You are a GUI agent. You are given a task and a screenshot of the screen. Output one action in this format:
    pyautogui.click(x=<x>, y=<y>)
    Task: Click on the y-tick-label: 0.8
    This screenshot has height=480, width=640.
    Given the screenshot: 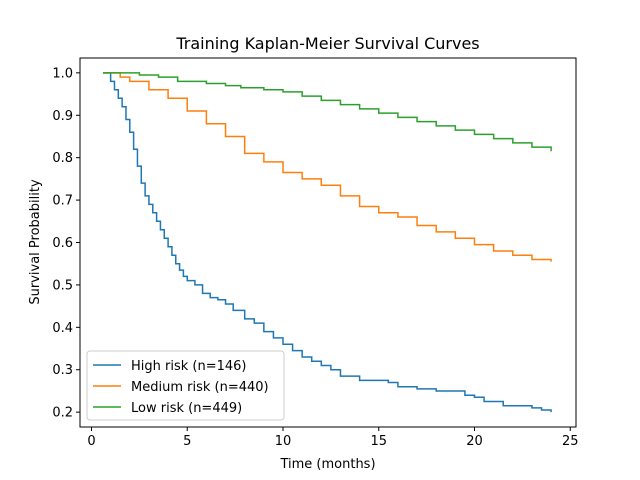 What is the action you would take?
    pyautogui.click(x=62, y=158)
    